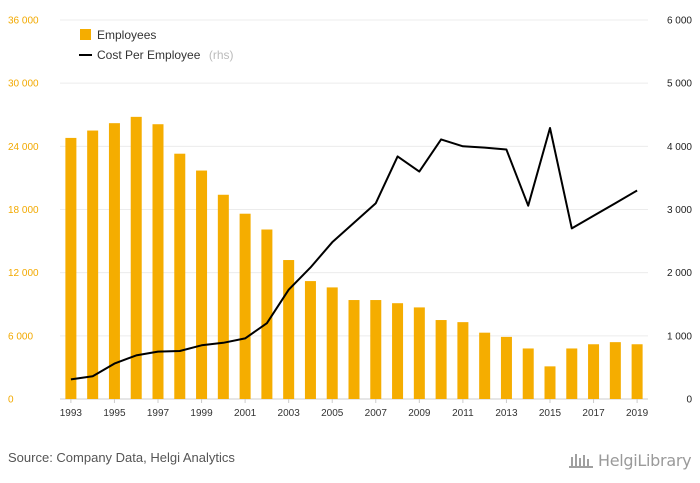 The width and height of the screenshot is (700, 483). I want to click on x-tick-label: 2011, so click(463, 413).